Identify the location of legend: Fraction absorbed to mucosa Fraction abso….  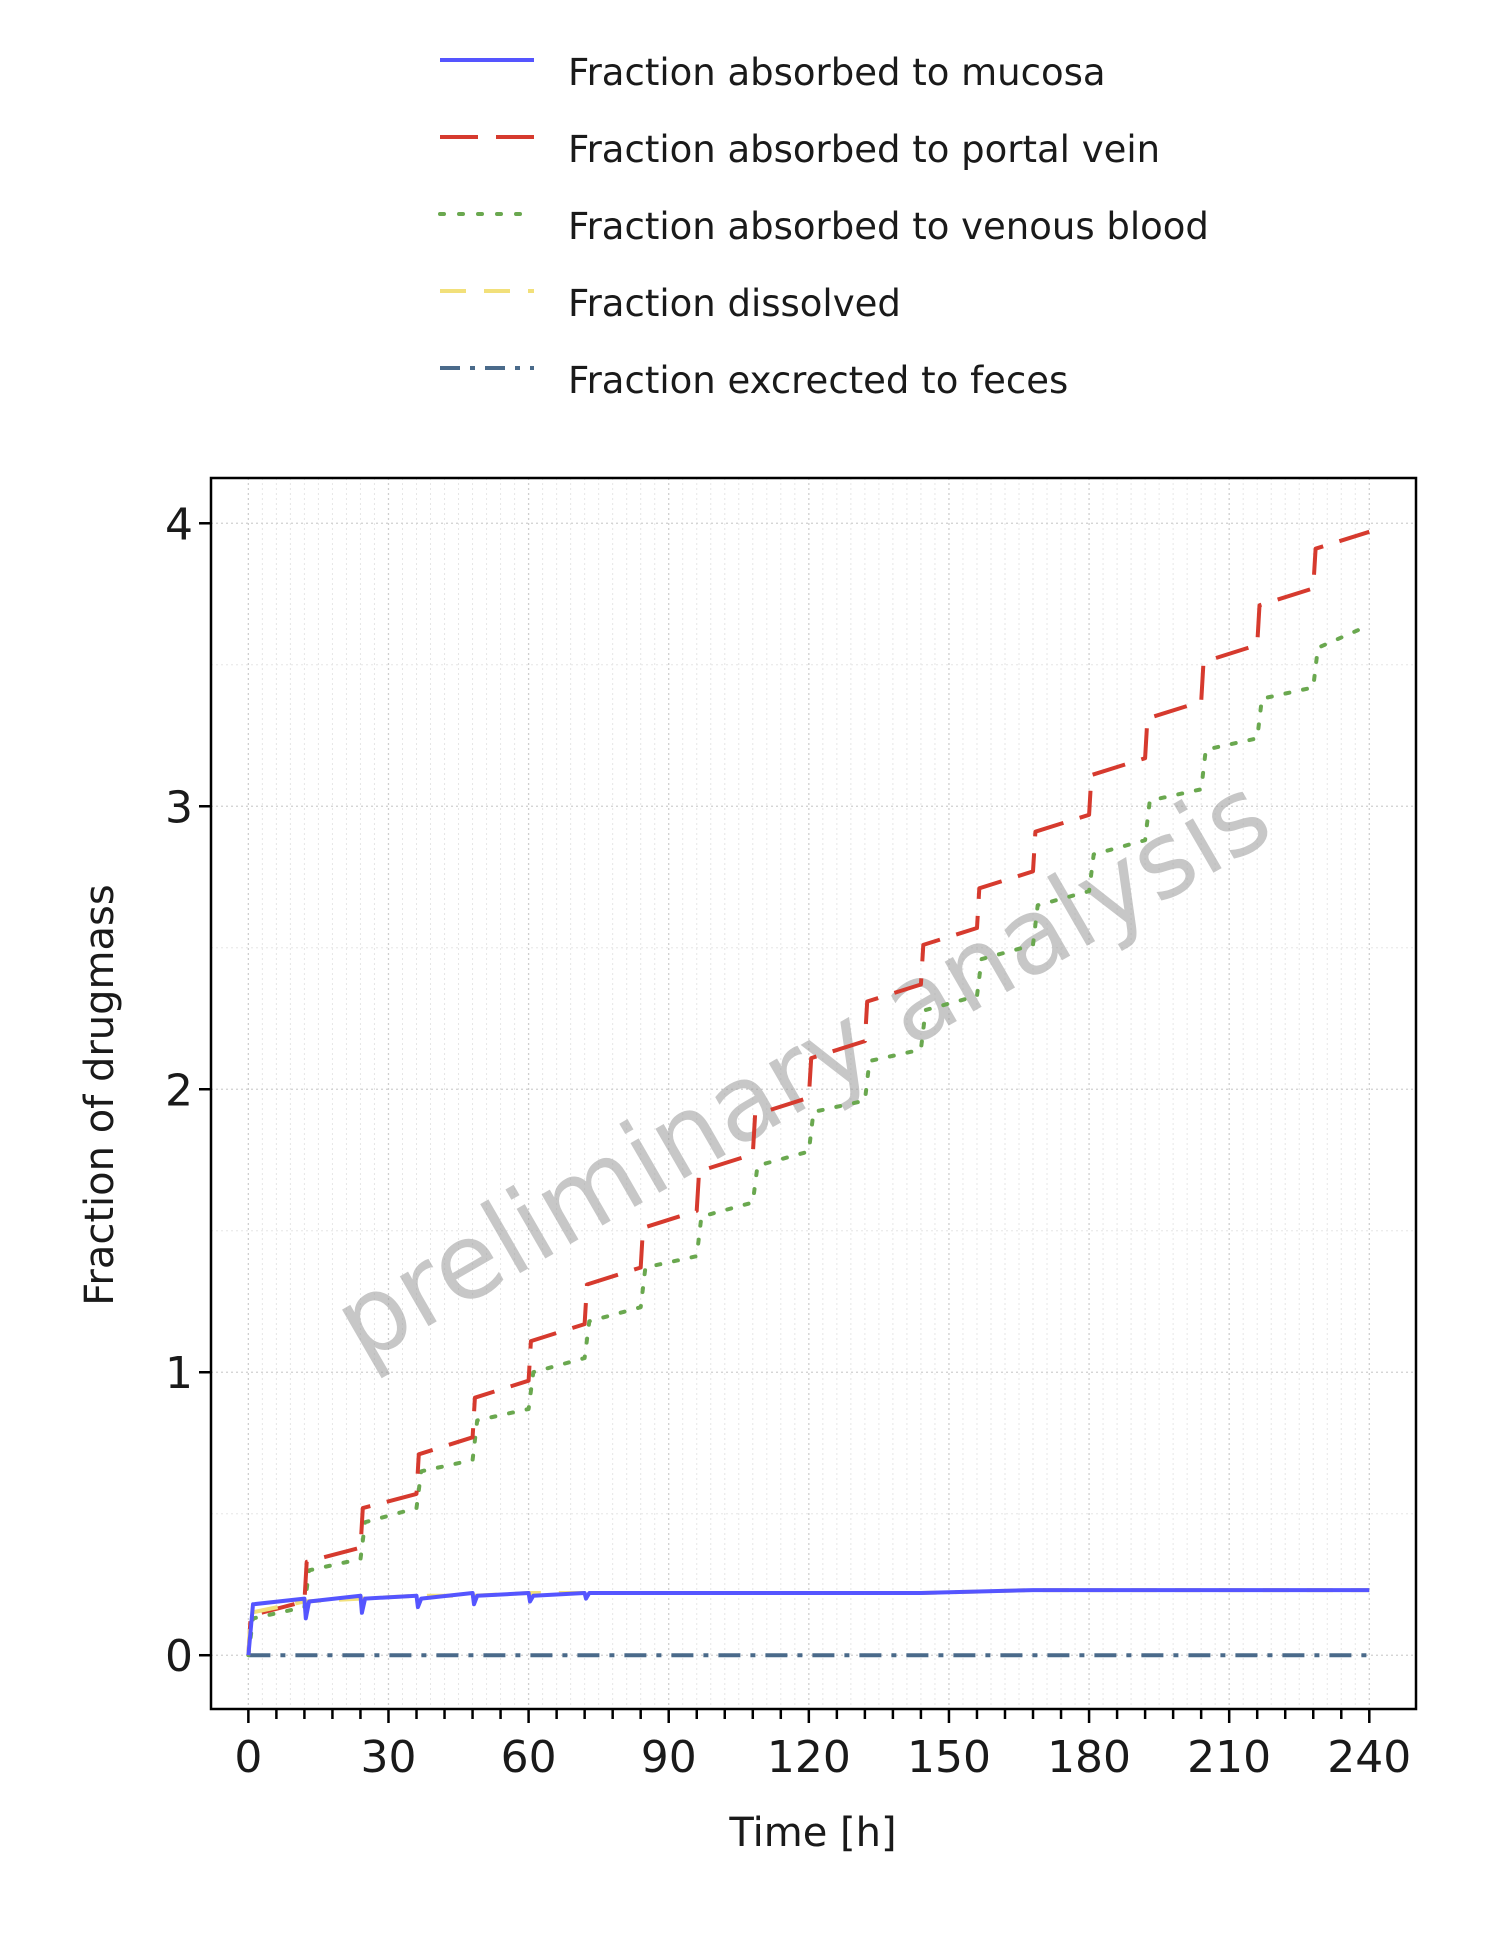
(823, 226).